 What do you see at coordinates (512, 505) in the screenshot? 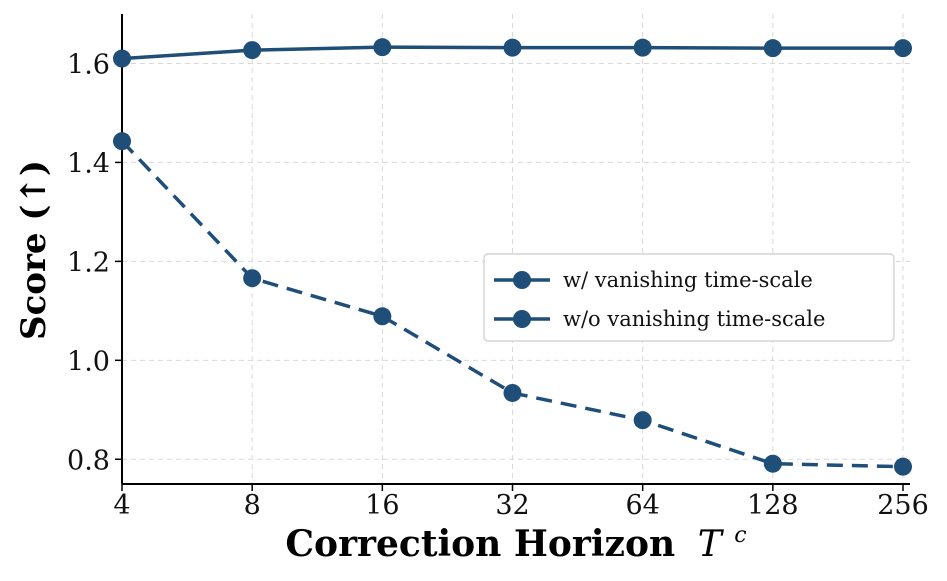
I see `x-tick-label: 32` at bounding box center [512, 505].